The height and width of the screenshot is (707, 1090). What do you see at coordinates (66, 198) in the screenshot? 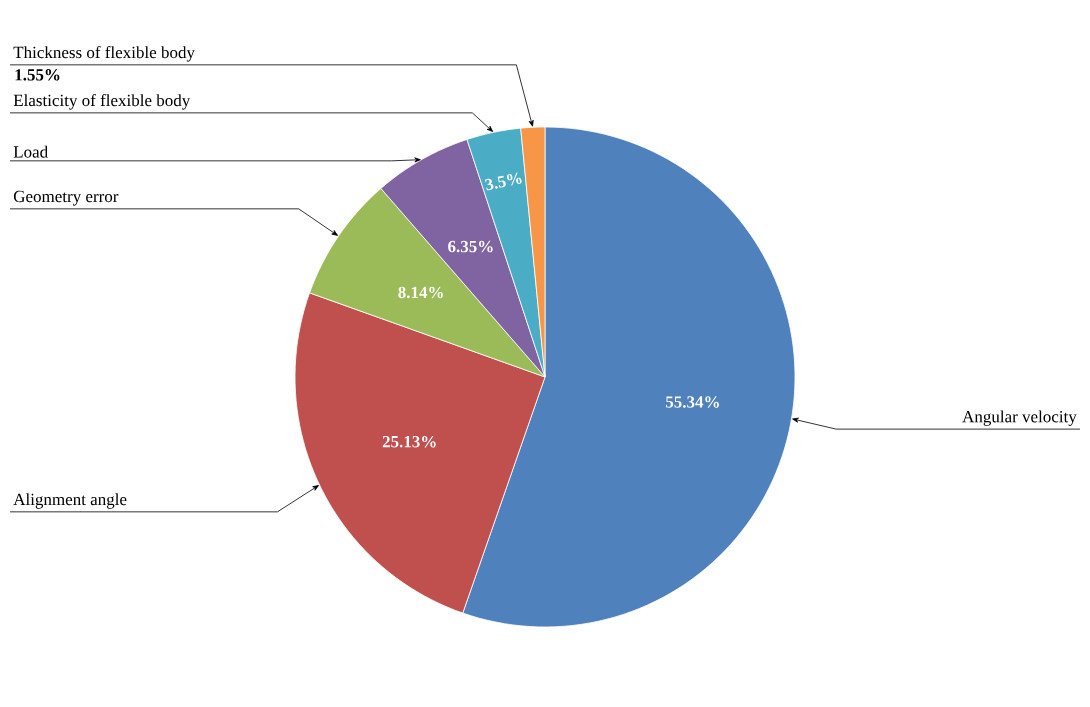
I see `slice-label: Geometry error` at bounding box center [66, 198].